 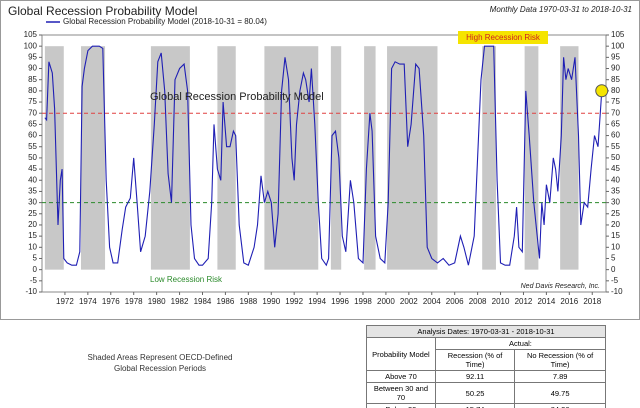 I want to click on x-tick-label: 2014, so click(x=546, y=301).